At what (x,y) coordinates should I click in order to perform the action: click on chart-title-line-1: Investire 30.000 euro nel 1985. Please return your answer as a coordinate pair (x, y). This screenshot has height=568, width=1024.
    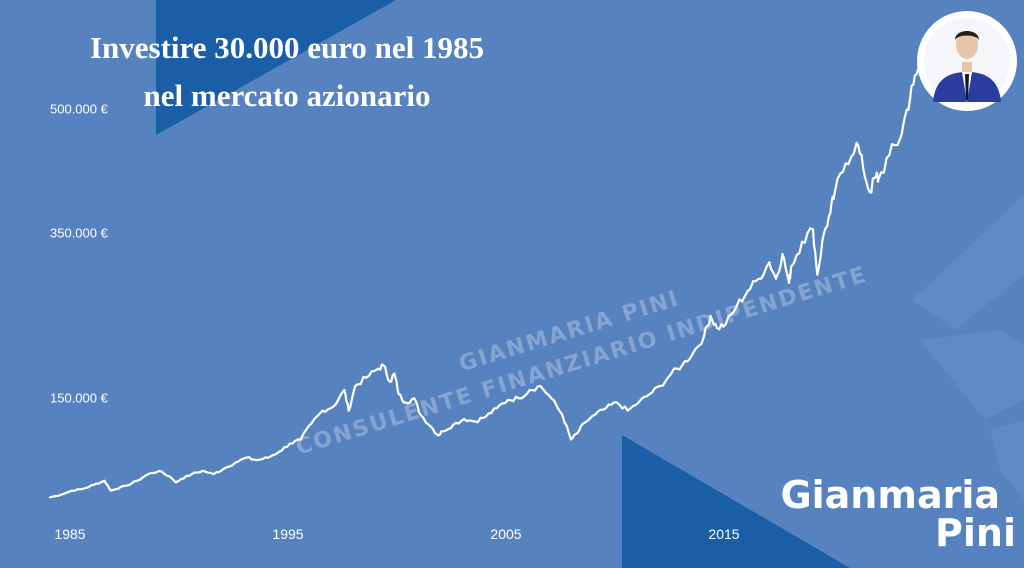
    Looking at the image, I should click on (287, 47).